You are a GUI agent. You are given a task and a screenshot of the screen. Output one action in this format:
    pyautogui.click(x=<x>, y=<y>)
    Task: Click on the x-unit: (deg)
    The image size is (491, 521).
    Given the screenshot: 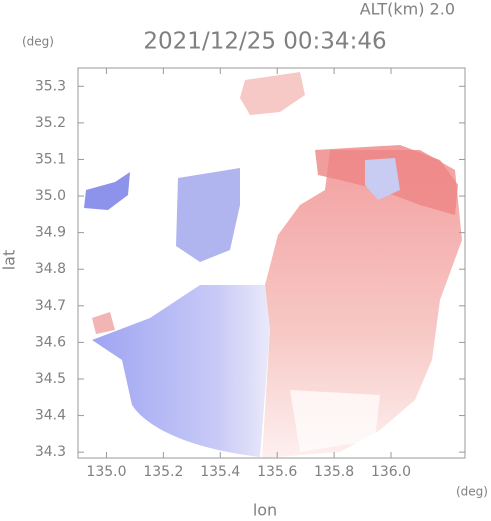 What is the action you would take?
    pyautogui.click(x=472, y=492)
    